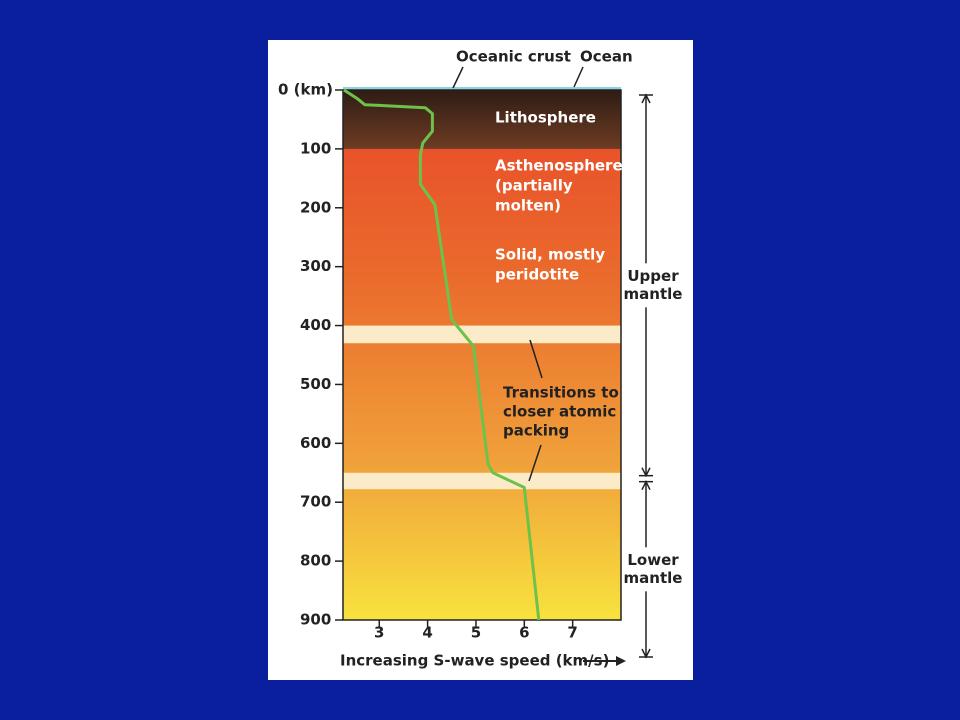 This screenshot has width=960, height=720. Describe the element at coordinates (559, 166) in the screenshot. I see `annotation: Asthenosphere` at that location.